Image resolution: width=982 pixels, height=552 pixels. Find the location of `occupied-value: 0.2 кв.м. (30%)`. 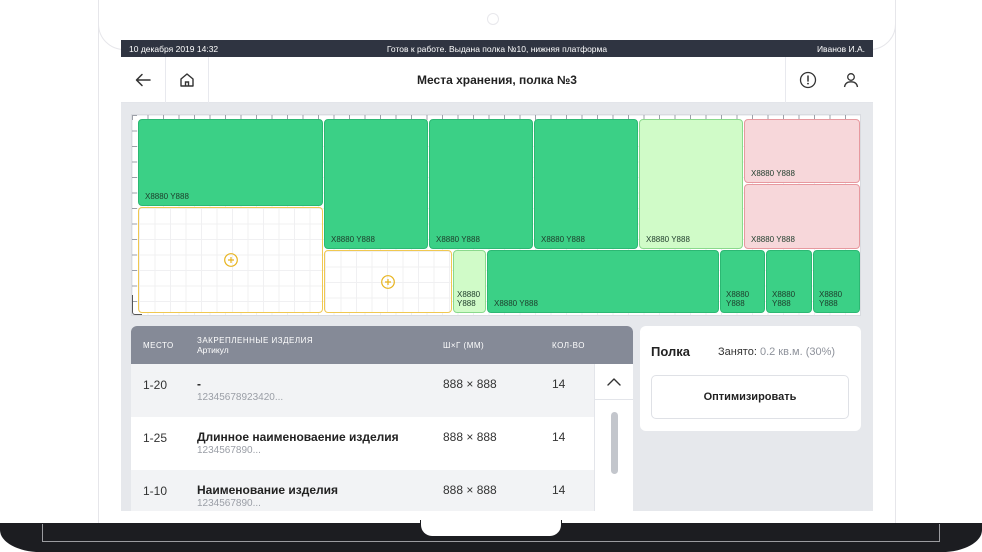

occupied-value: 0.2 кв.м. (30%) is located at coordinates (797, 352).